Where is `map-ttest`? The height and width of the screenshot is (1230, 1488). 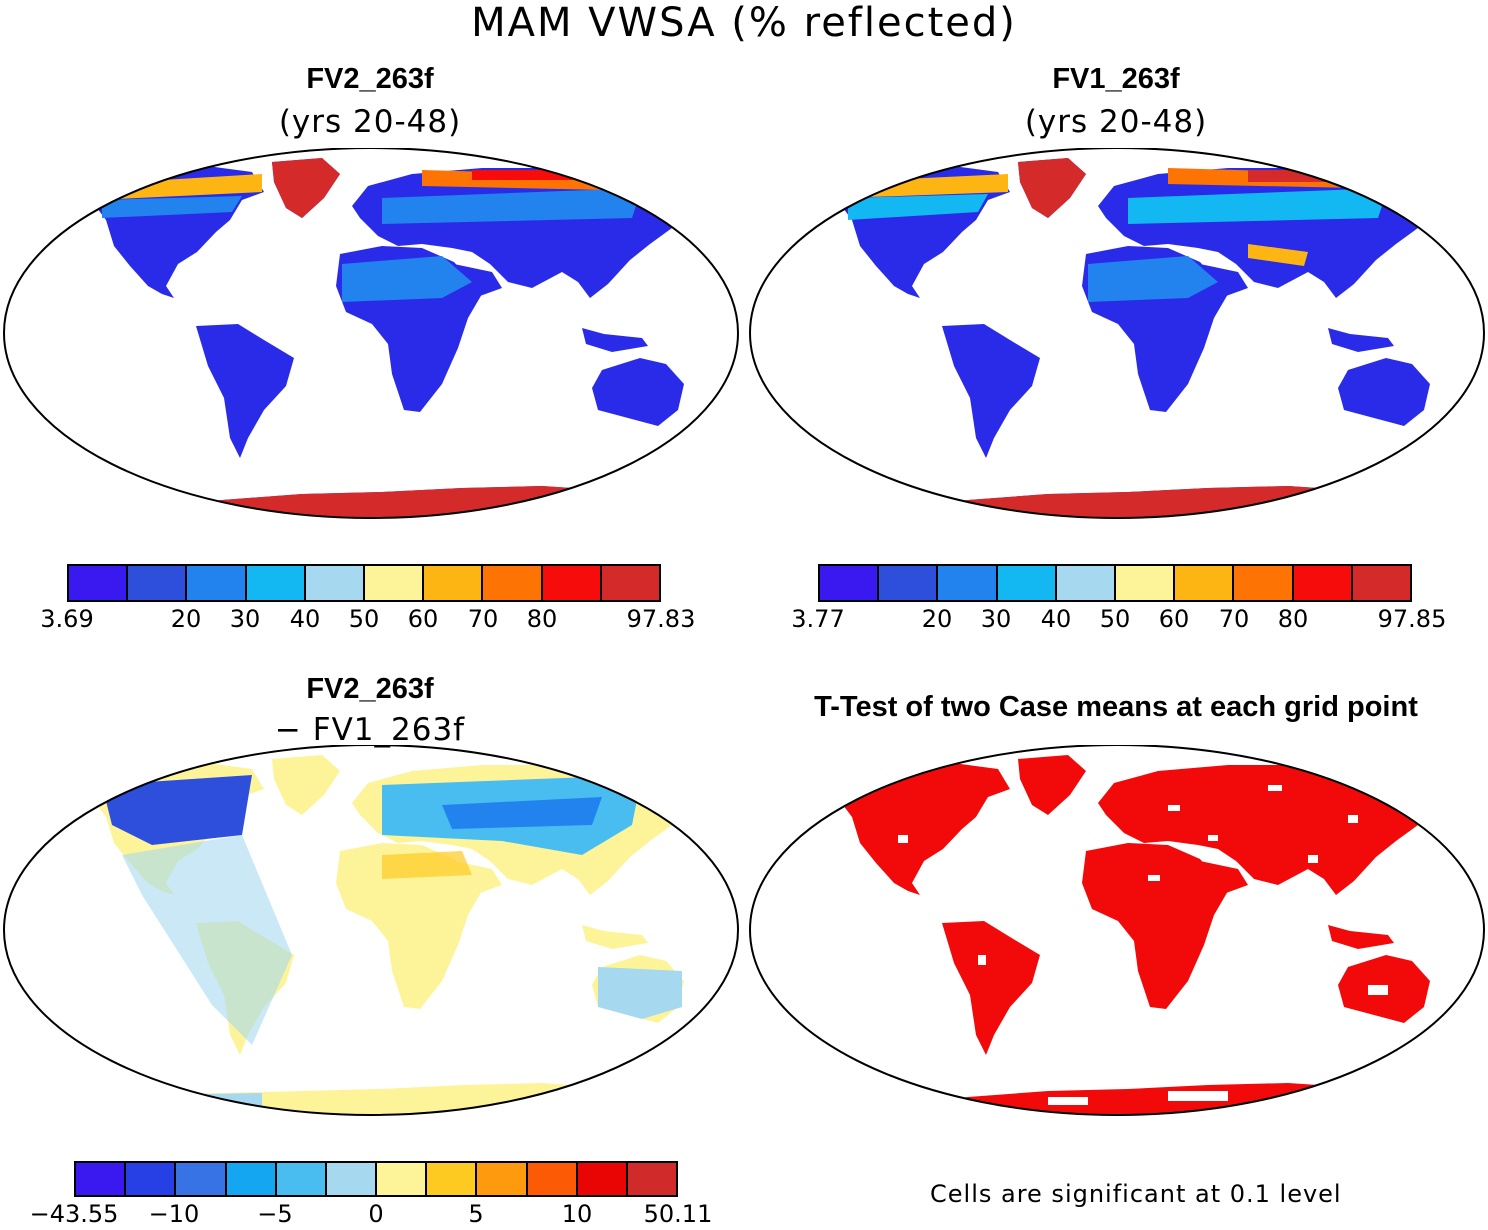 map-ttest is located at coordinates (1117, 930).